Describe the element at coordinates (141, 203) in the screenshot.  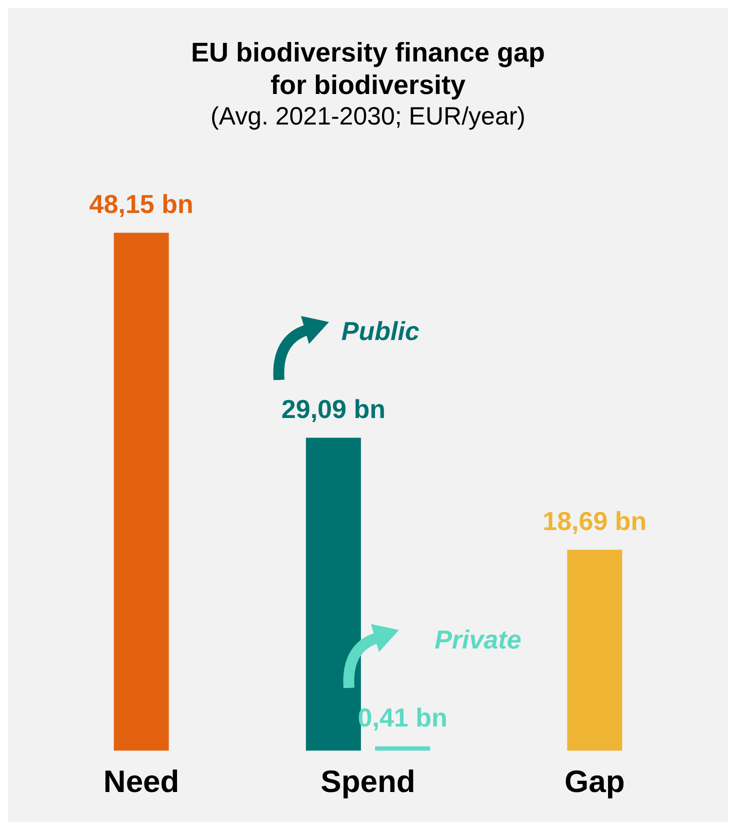
I see `data-label: 48,15 bn` at that location.